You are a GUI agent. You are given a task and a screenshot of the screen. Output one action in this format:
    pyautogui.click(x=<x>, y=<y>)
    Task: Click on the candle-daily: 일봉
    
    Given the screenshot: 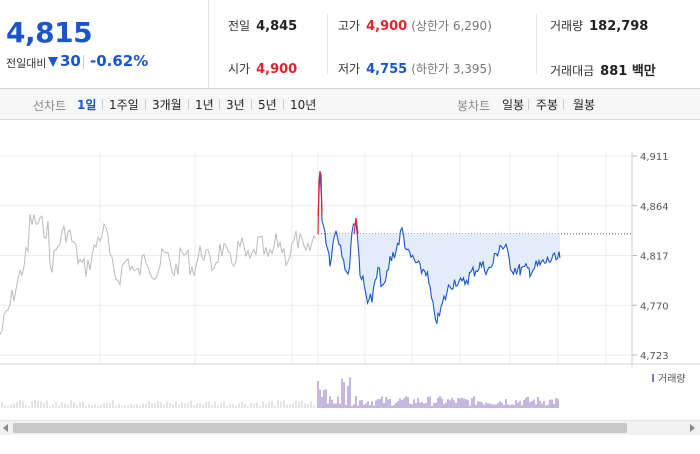 What is the action you would take?
    pyautogui.click(x=513, y=105)
    